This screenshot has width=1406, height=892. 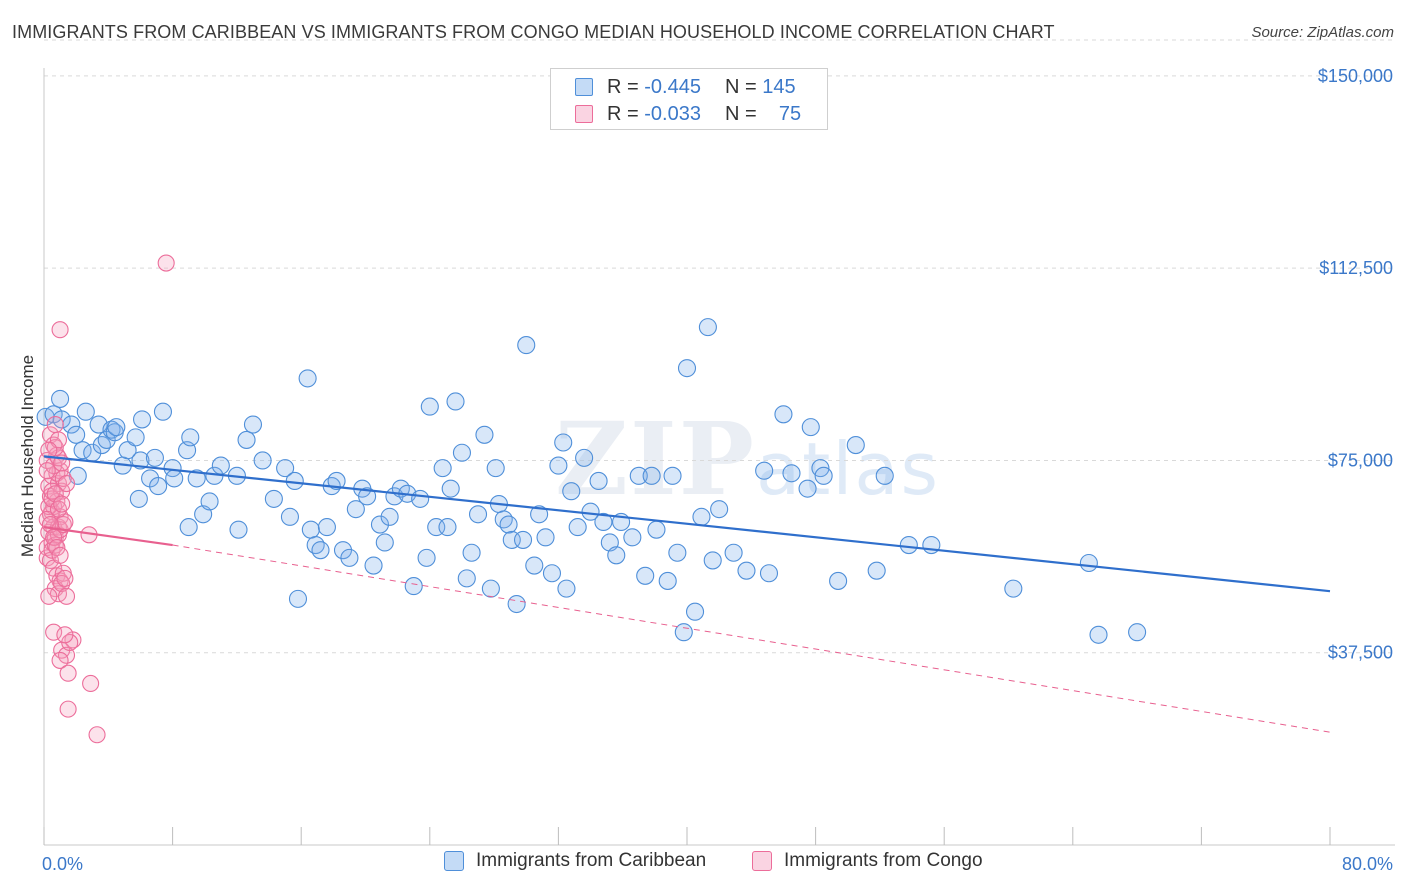 I want to click on y-tick-label: $37,500, so click(x=1360, y=653).